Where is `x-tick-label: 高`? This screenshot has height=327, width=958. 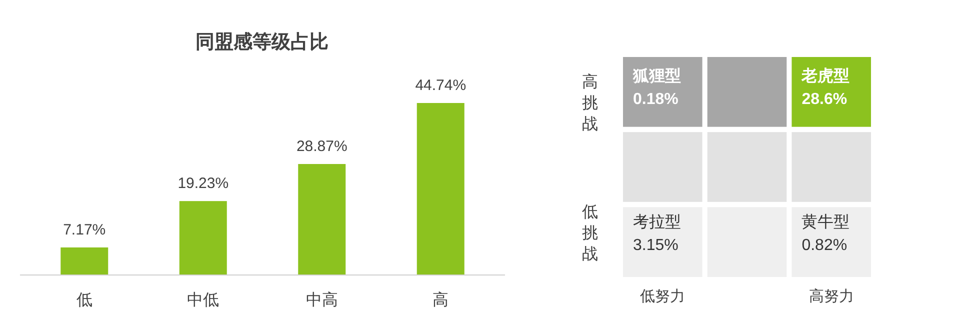
x-tick-label: 高 is located at coordinates (440, 300).